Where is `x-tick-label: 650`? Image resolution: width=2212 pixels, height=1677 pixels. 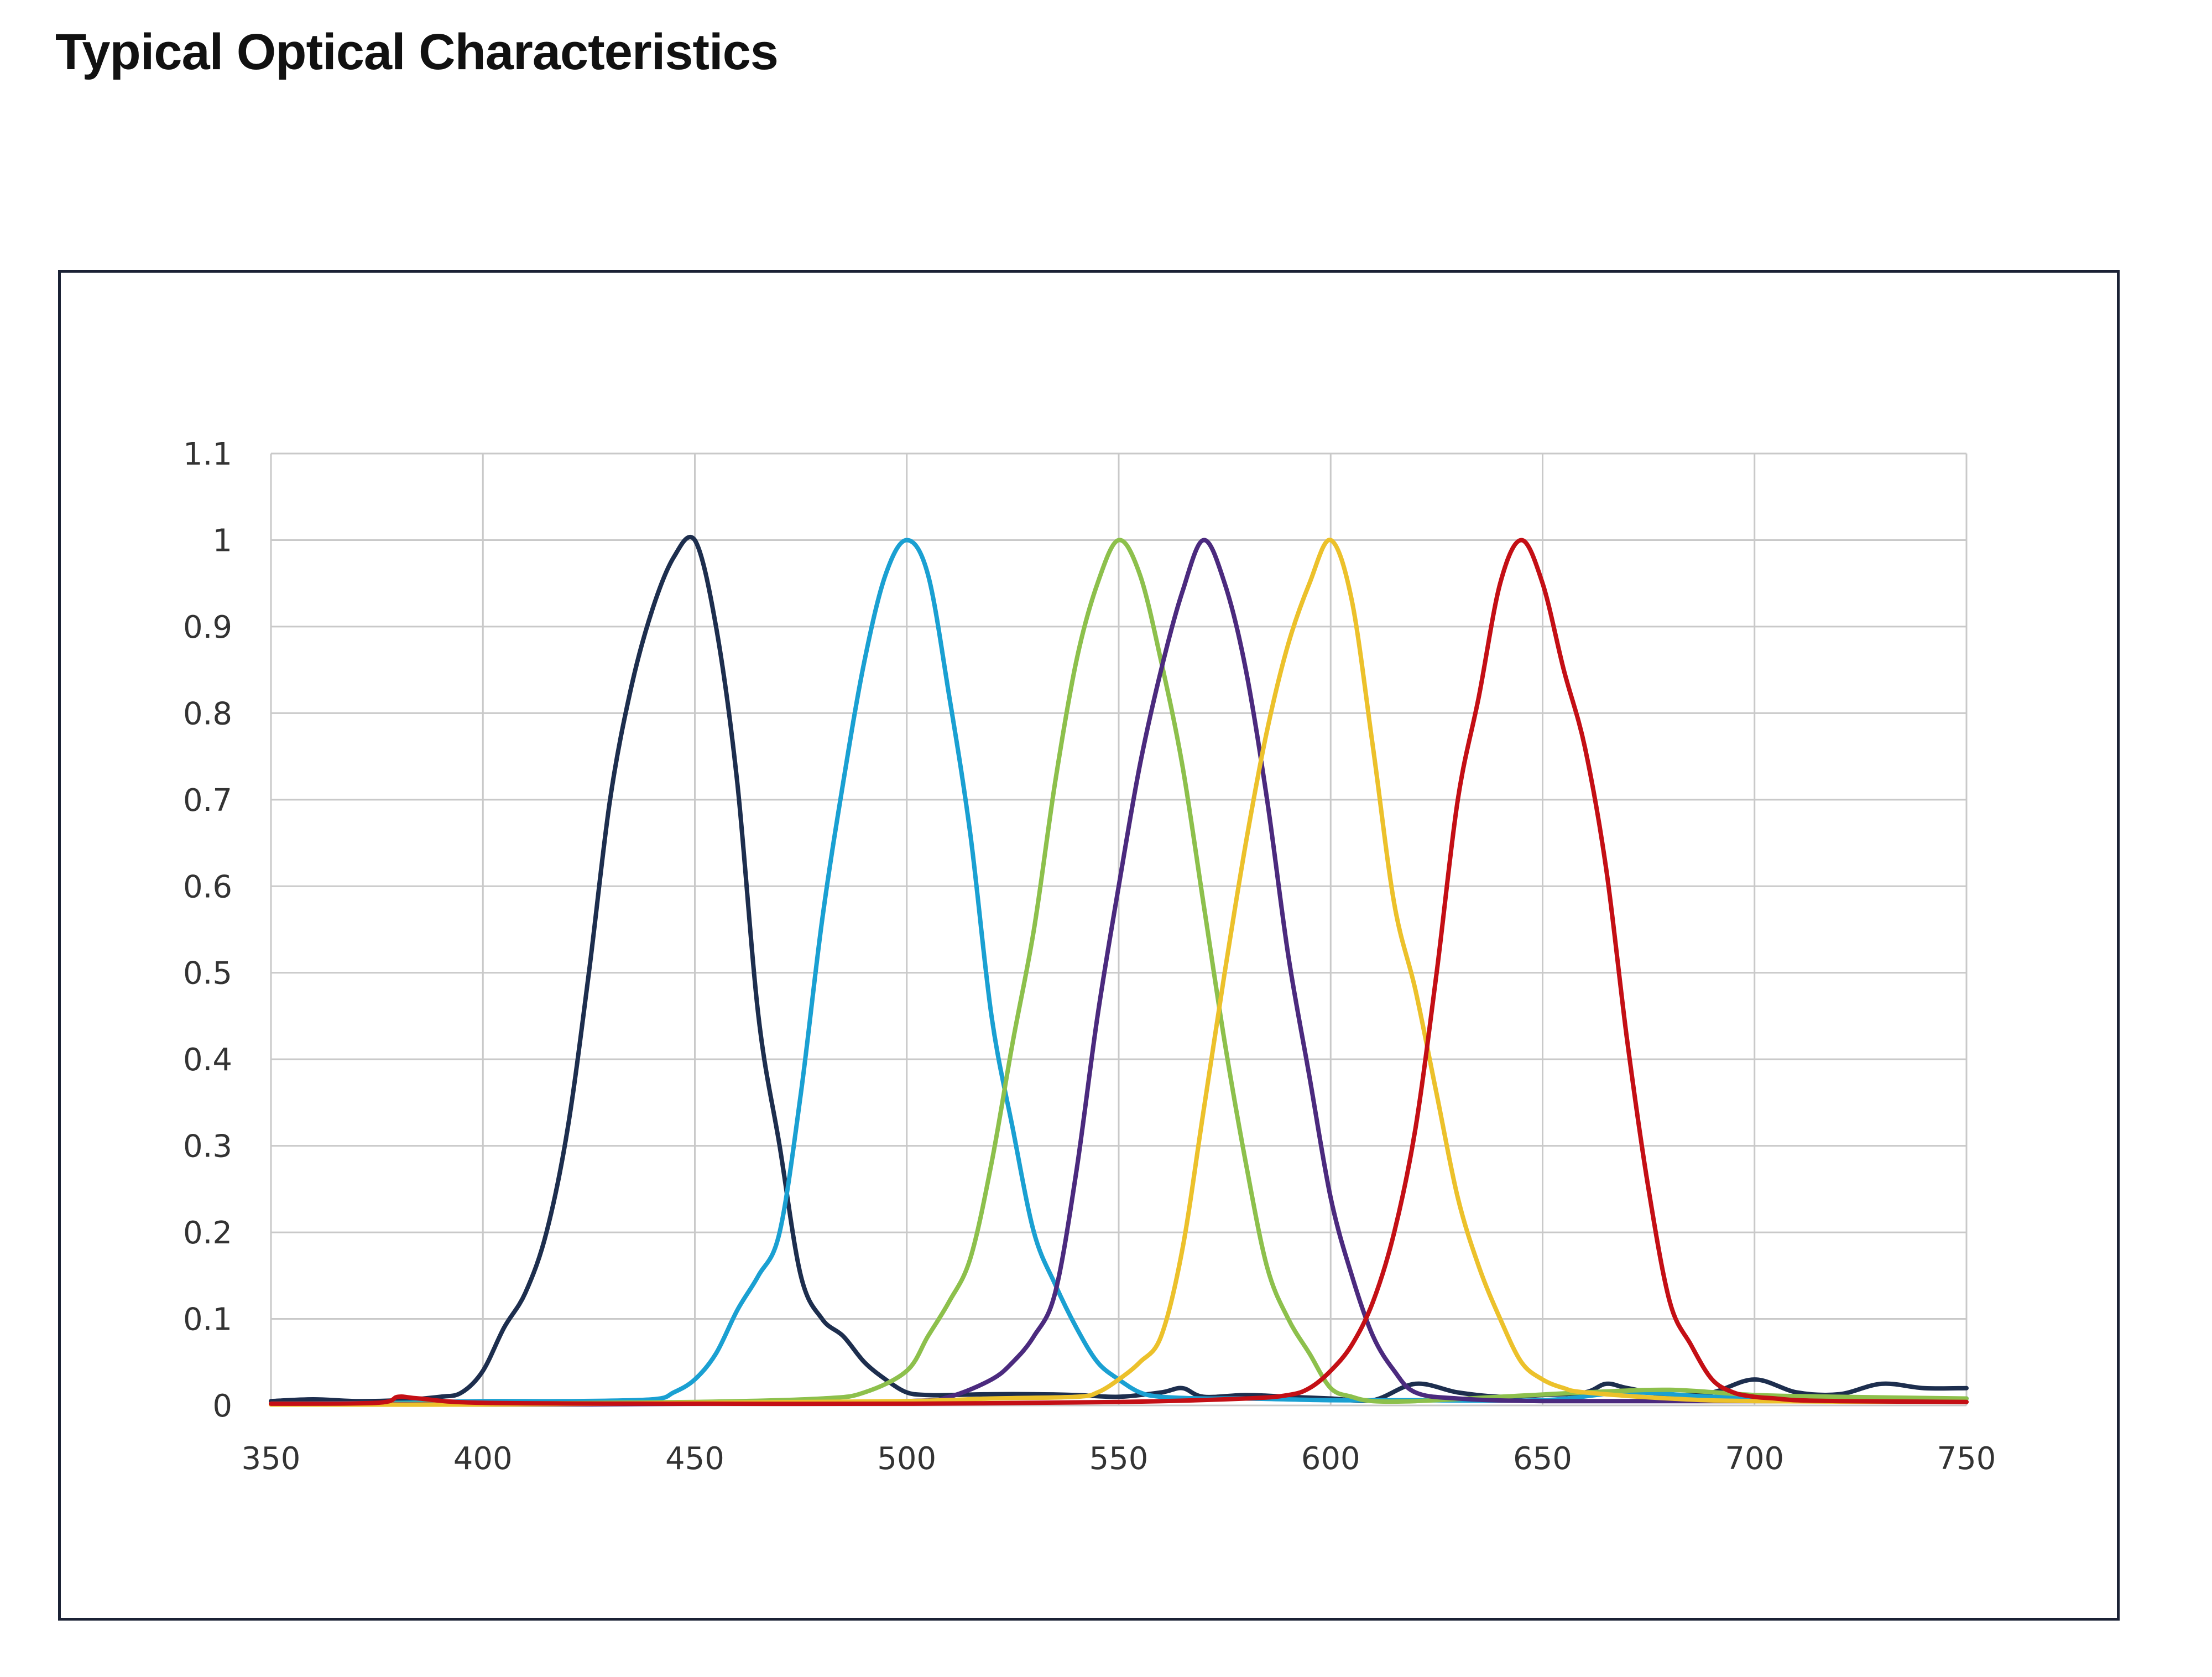
x-tick-label: 650 is located at coordinates (1543, 1459).